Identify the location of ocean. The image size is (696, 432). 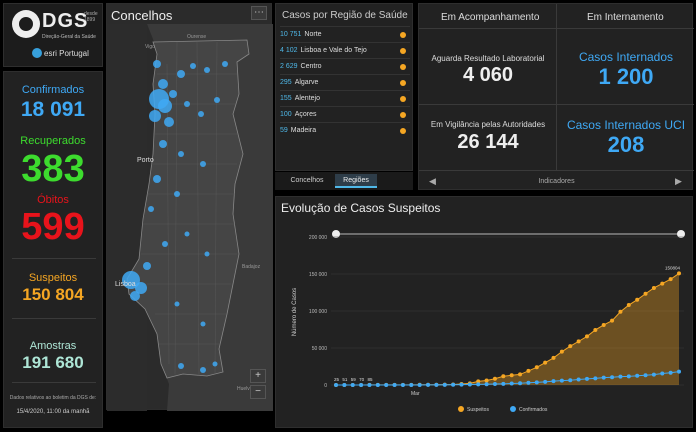
(127, 217).